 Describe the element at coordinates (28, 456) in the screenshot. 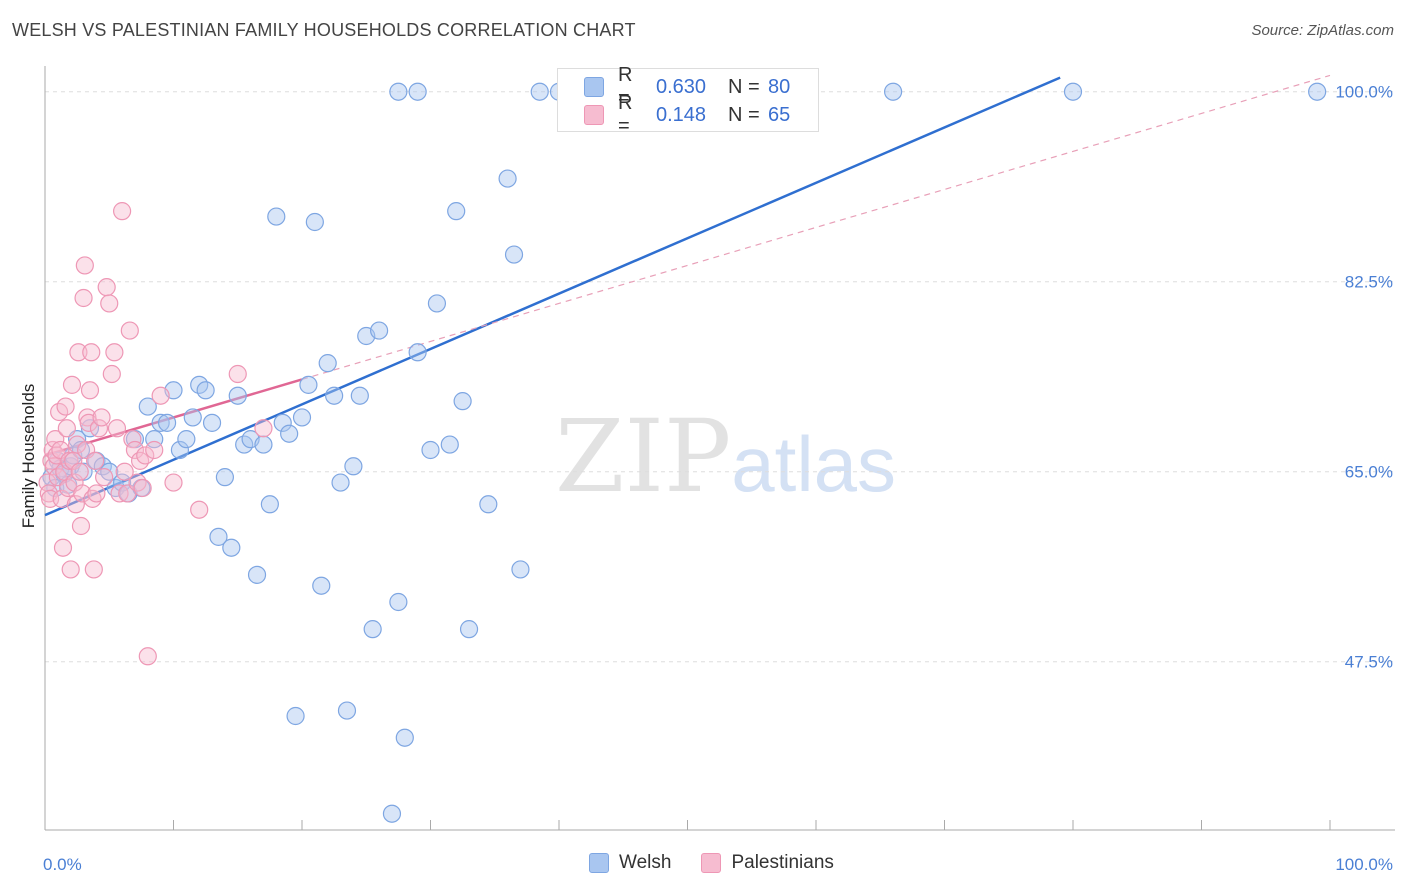

I see `y-axis-title: Family Households` at that location.